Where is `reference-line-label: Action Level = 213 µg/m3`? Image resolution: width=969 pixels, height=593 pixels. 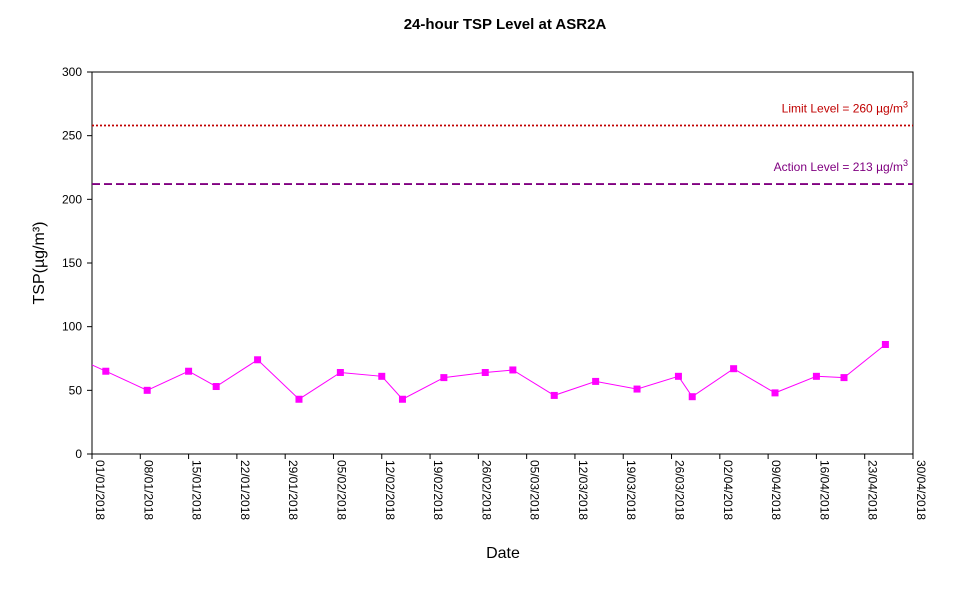 reference-line-label: Action Level = 213 µg/m3 is located at coordinates (841, 166).